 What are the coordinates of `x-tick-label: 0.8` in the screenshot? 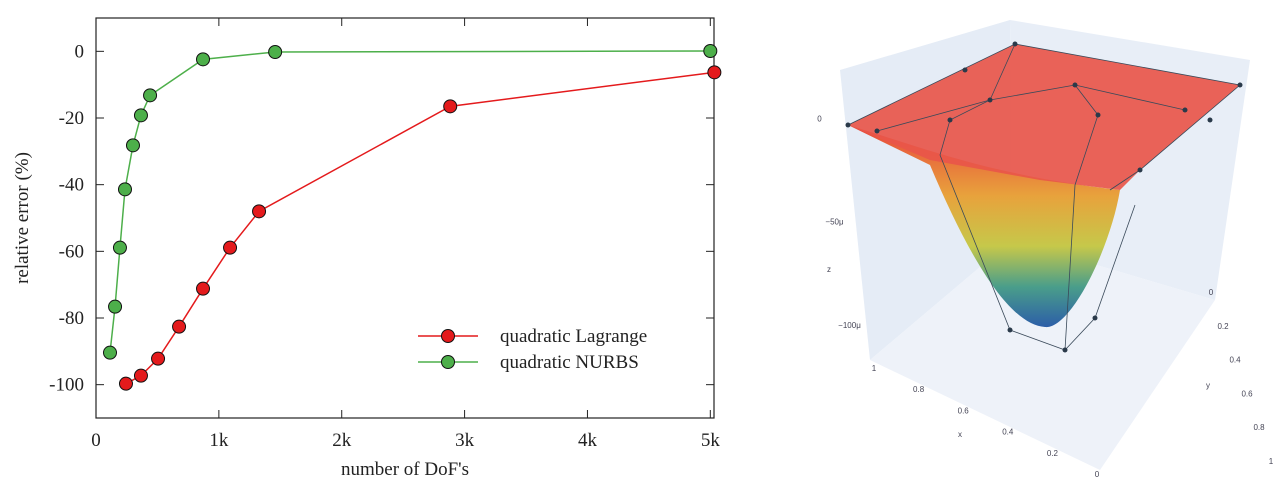 It's located at (919, 389).